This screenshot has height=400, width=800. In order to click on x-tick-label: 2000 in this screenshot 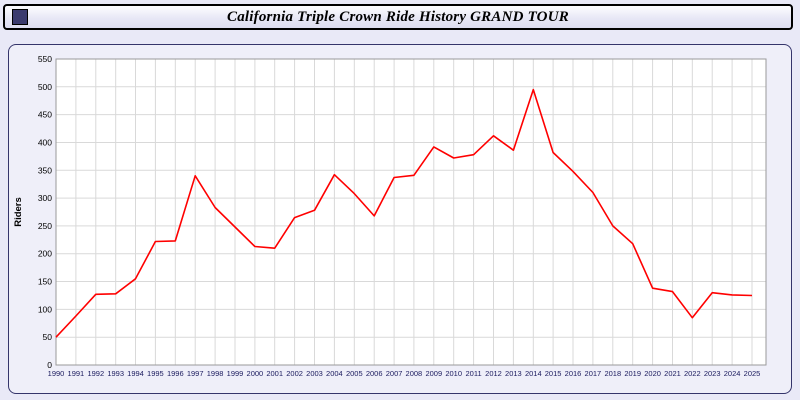, I will do `click(255, 373)`.